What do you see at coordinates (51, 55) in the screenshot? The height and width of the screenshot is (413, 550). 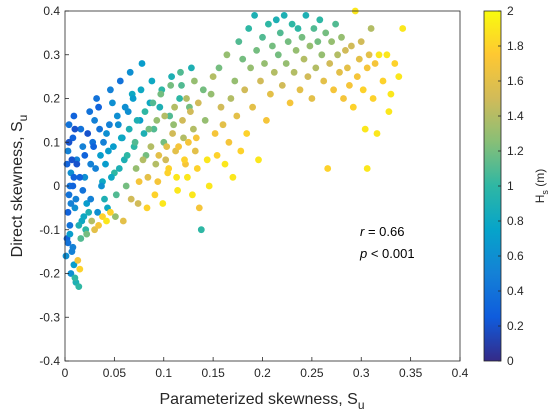 I see `y-tick-label: 0.3` at bounding box center [51, 55].